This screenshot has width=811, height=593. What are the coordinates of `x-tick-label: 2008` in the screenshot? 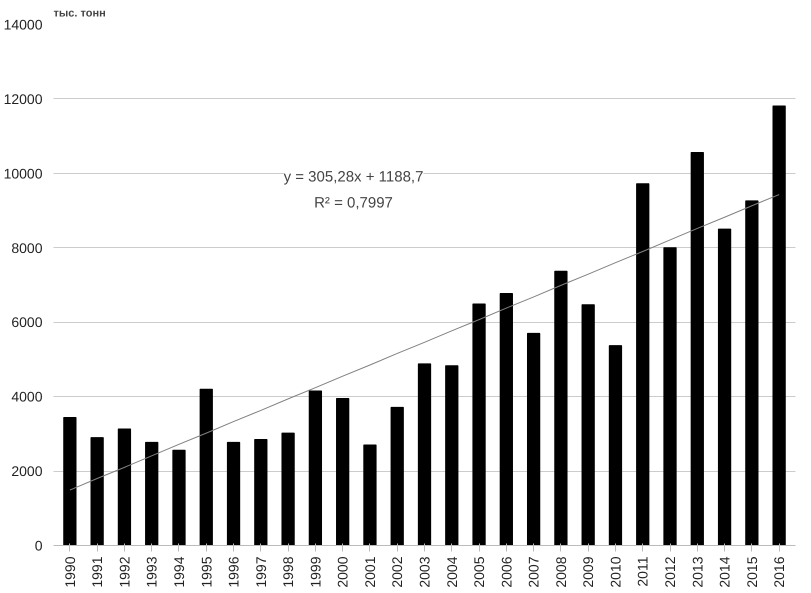 It's located at (560, 572).